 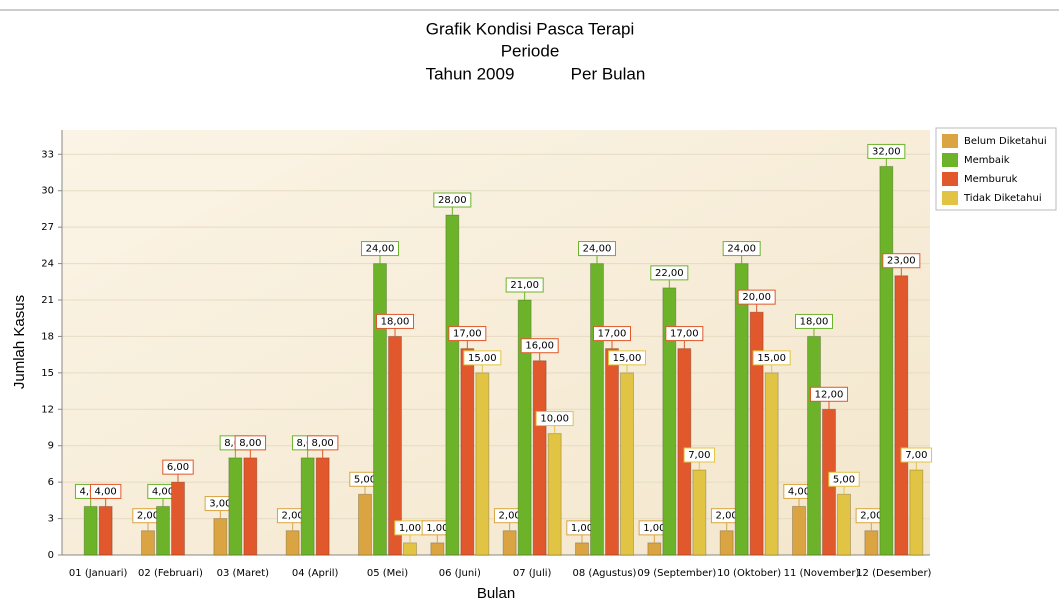 What do you see at coordinates (893, 573) in the screenshot?
I see `x-tick-label: 12 (Desember)` at bounding box center [893, 573].